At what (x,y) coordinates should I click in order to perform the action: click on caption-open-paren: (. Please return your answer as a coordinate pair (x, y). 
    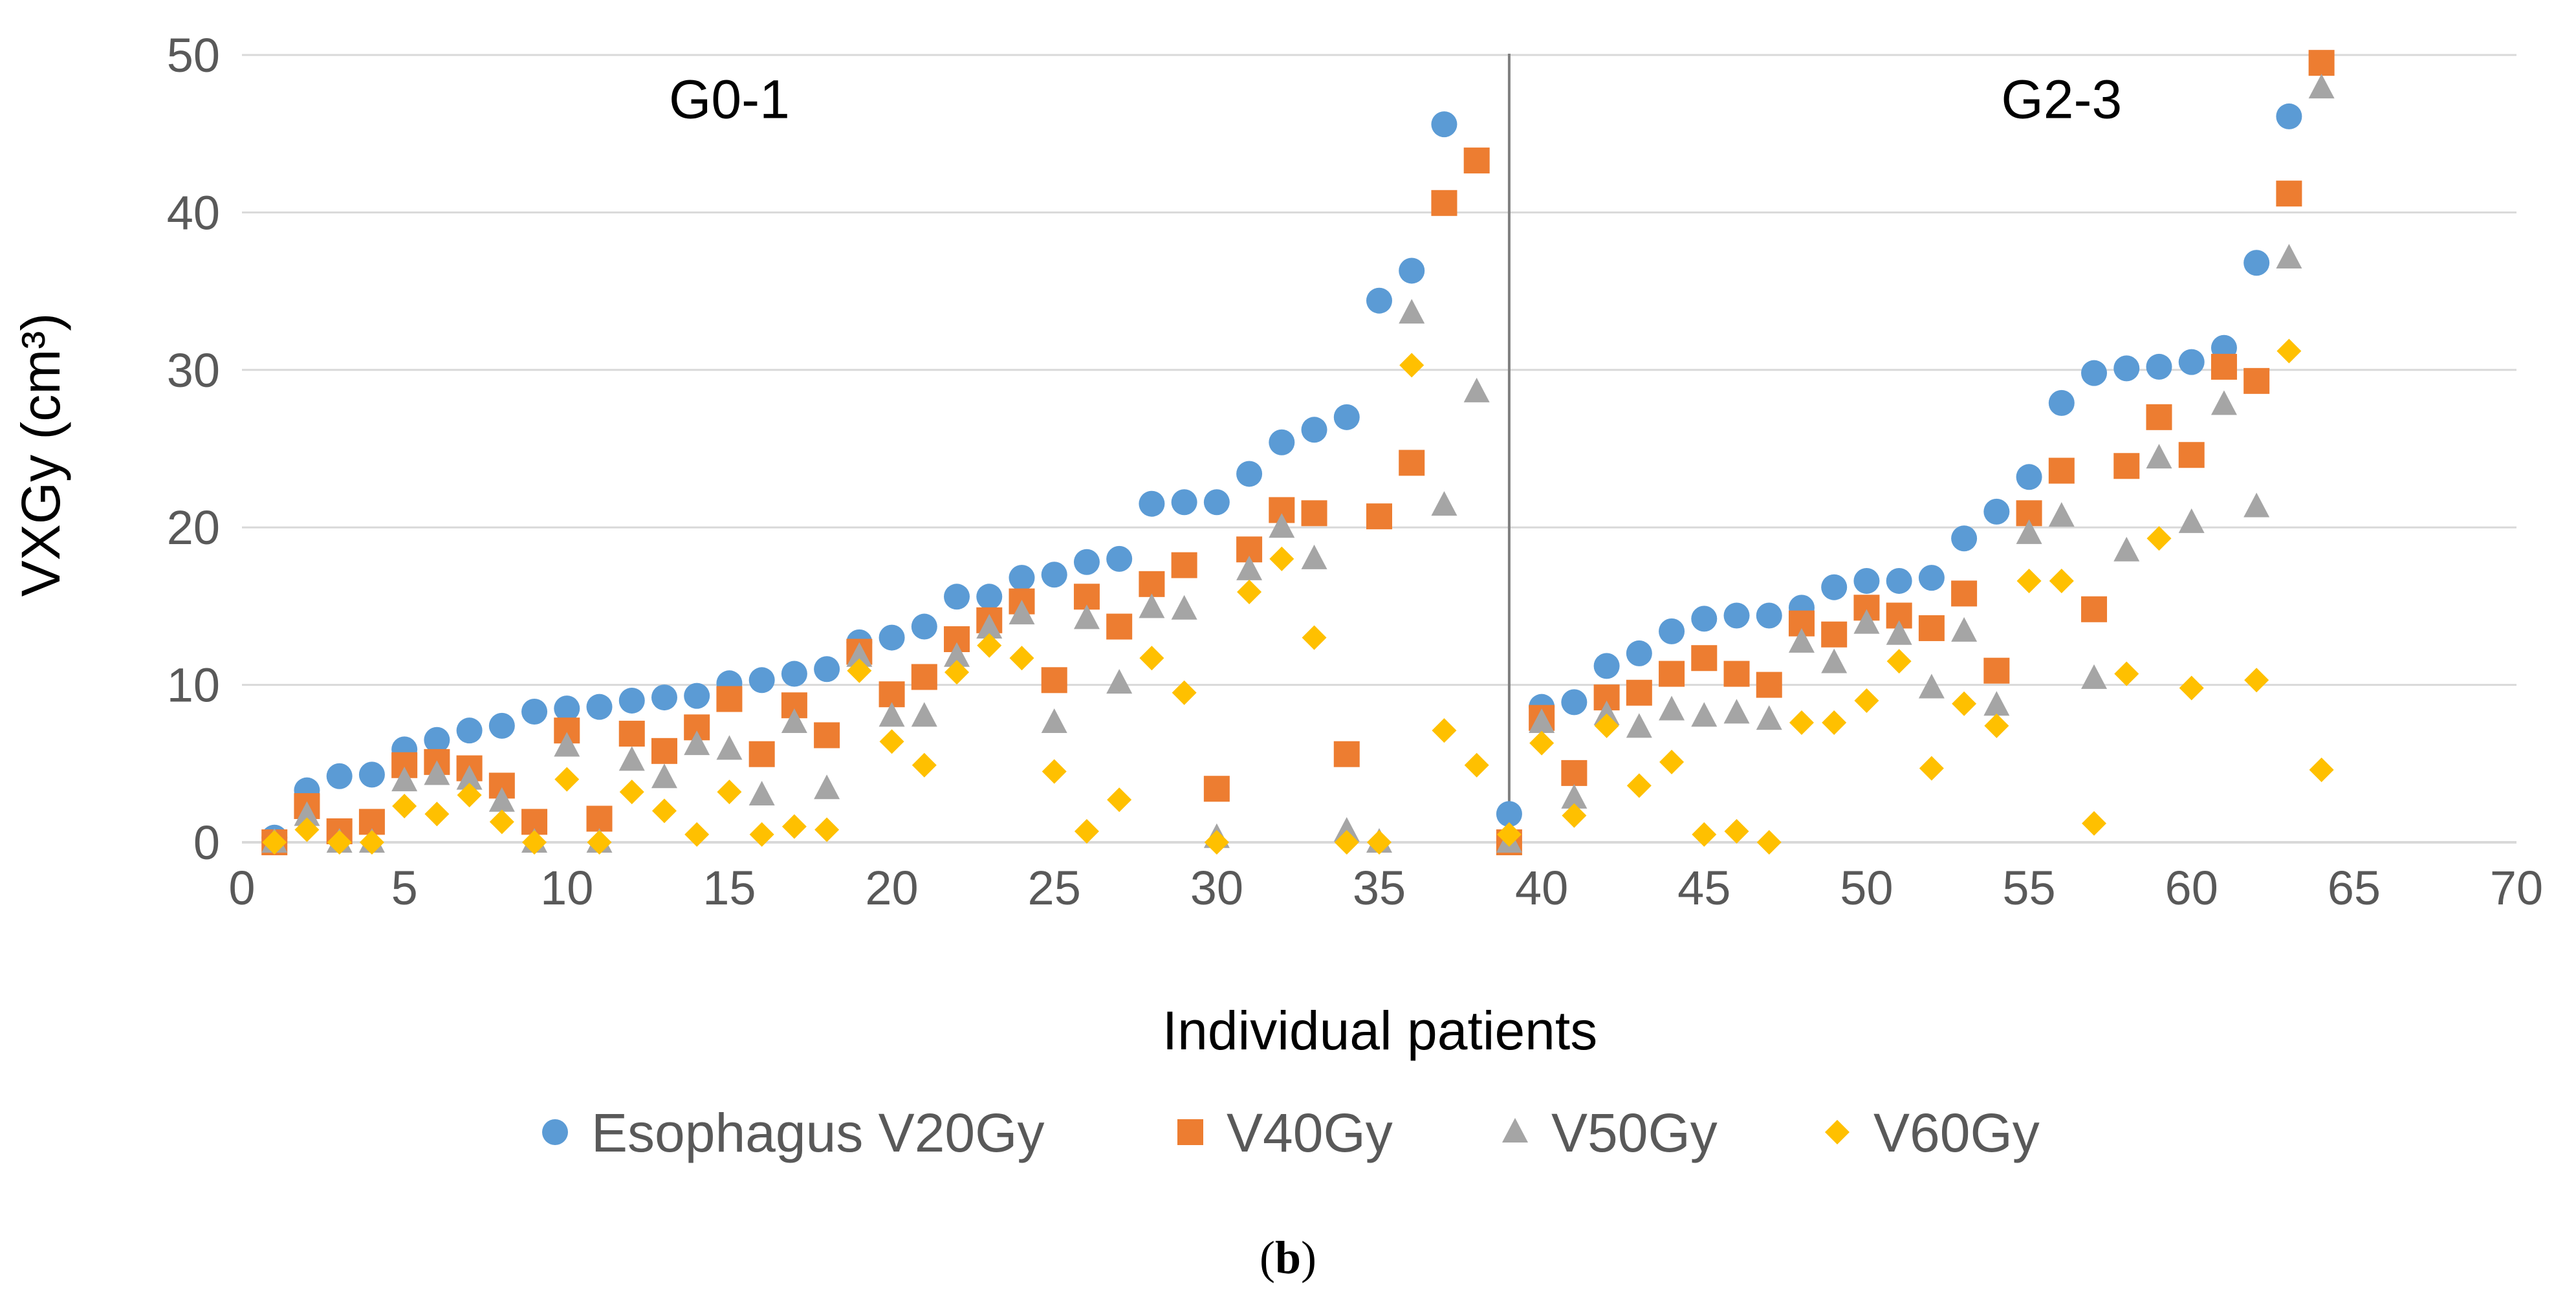
    Looking at the image, I should click on (1267, 1258).